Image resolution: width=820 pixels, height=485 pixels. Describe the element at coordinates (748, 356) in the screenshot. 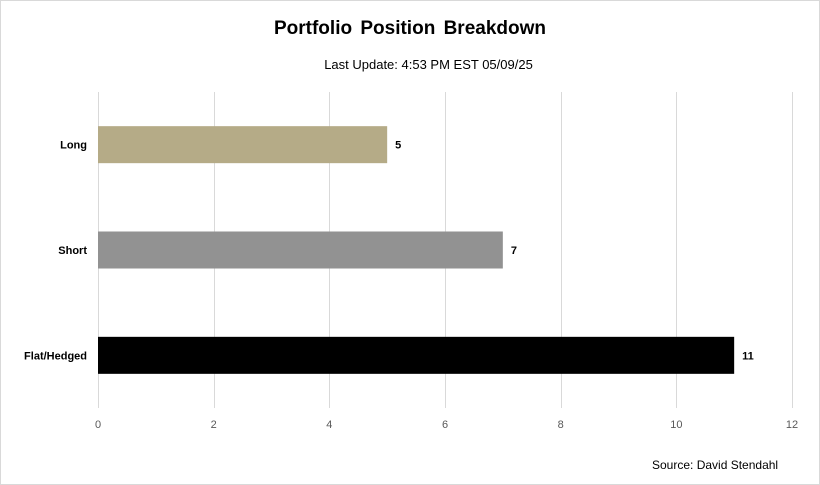

I see `data-label-flat-hedged: 11` at that location.